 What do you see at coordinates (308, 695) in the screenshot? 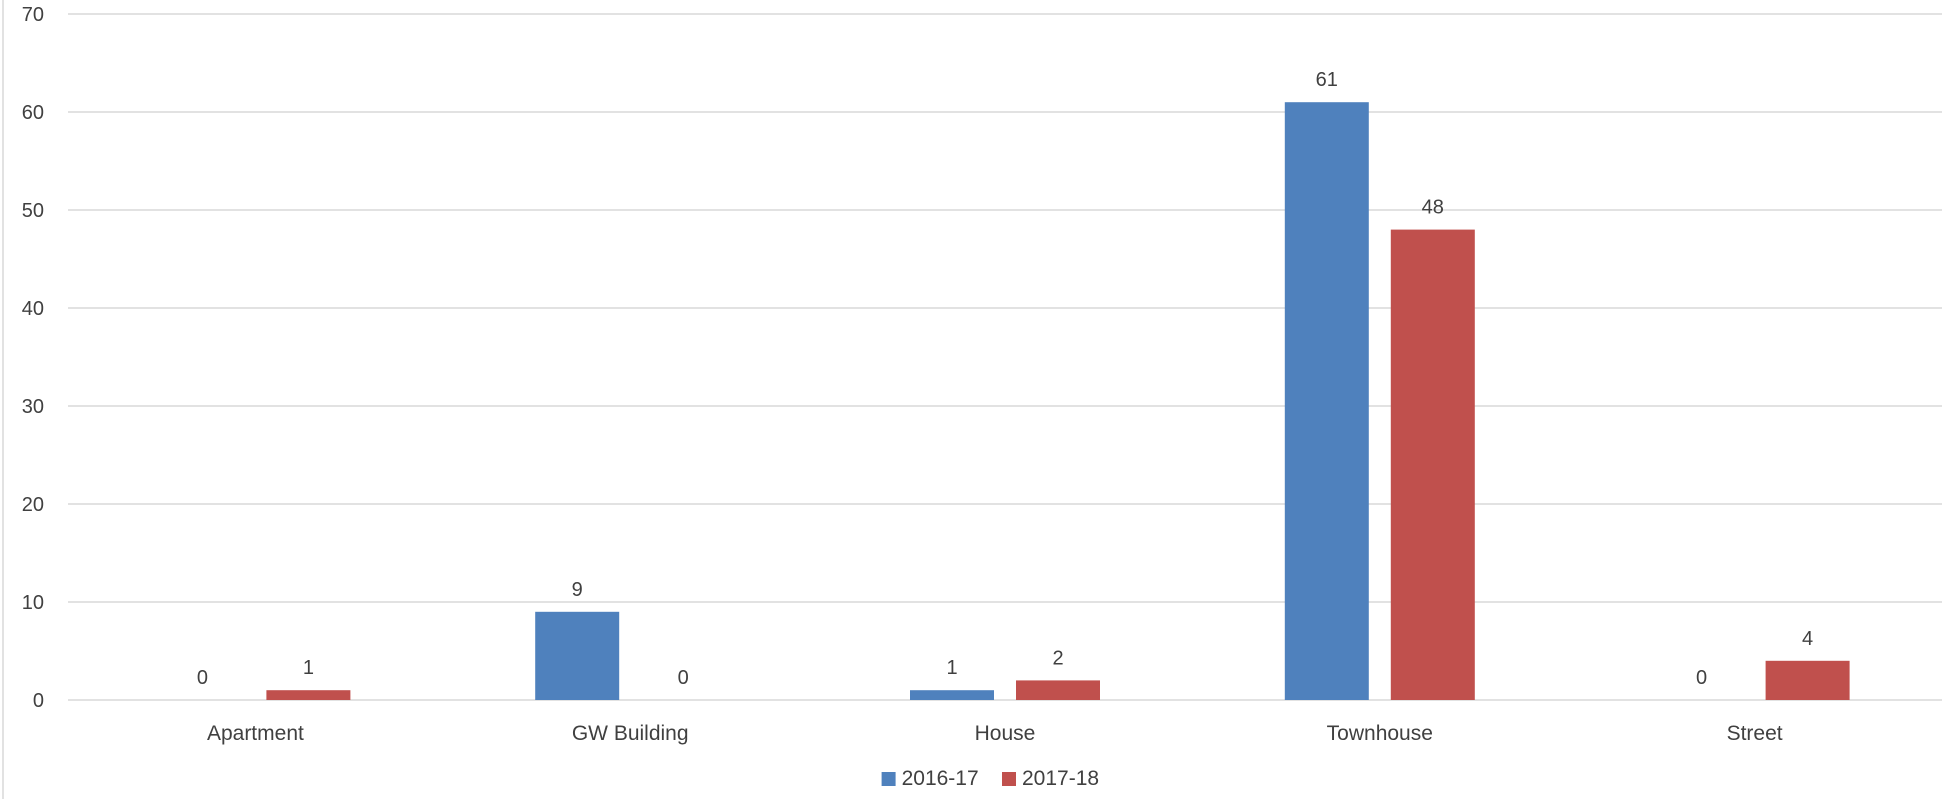
I see `bar-2017-18-apartment` at bounding box center [308, 695].